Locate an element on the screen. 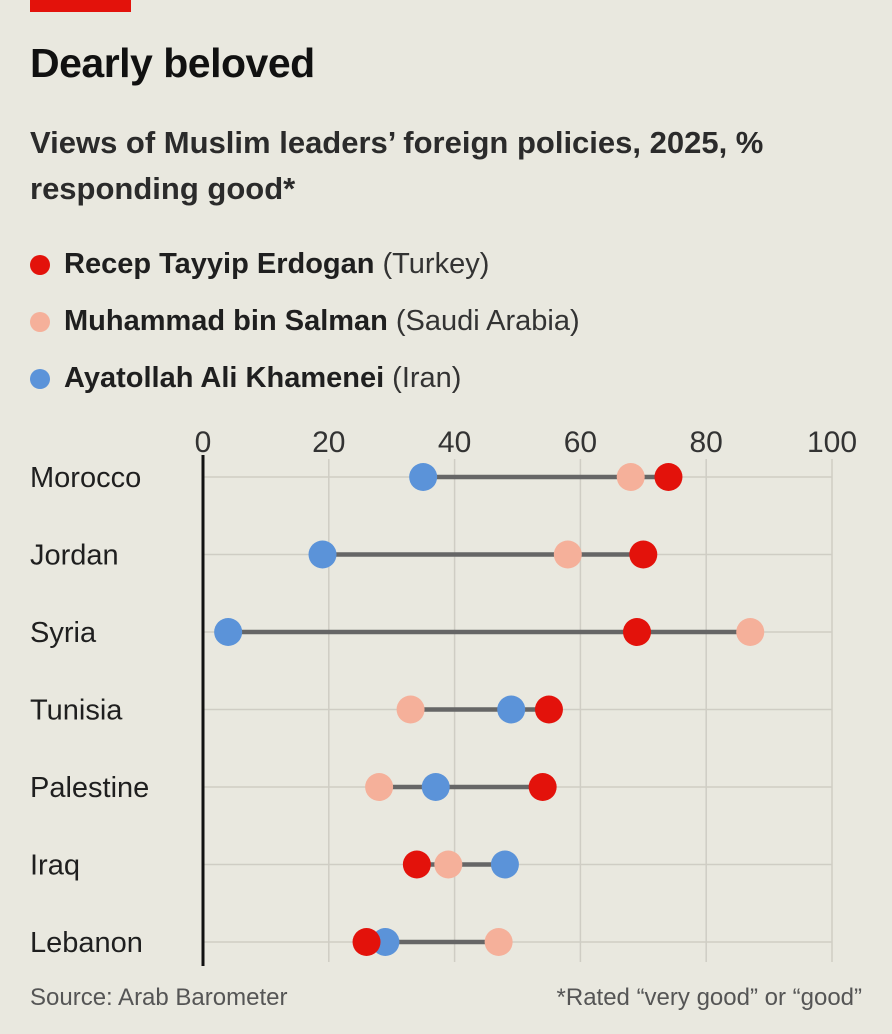 This screenshot has width=892, height=1034. legend-dot-salman is located at coordinates (40, 321).